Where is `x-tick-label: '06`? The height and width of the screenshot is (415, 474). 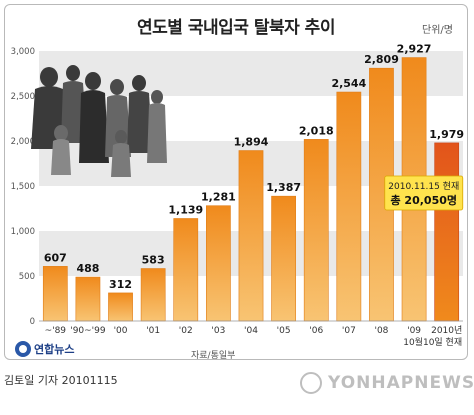 x-tick-label: '06 is located at coordinates (316, 331).